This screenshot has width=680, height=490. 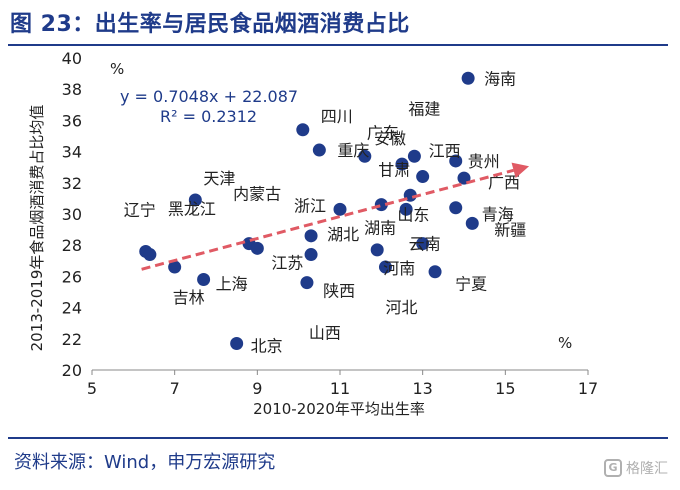 I want to click on point-label: 云南, so click(x=425, y=244).